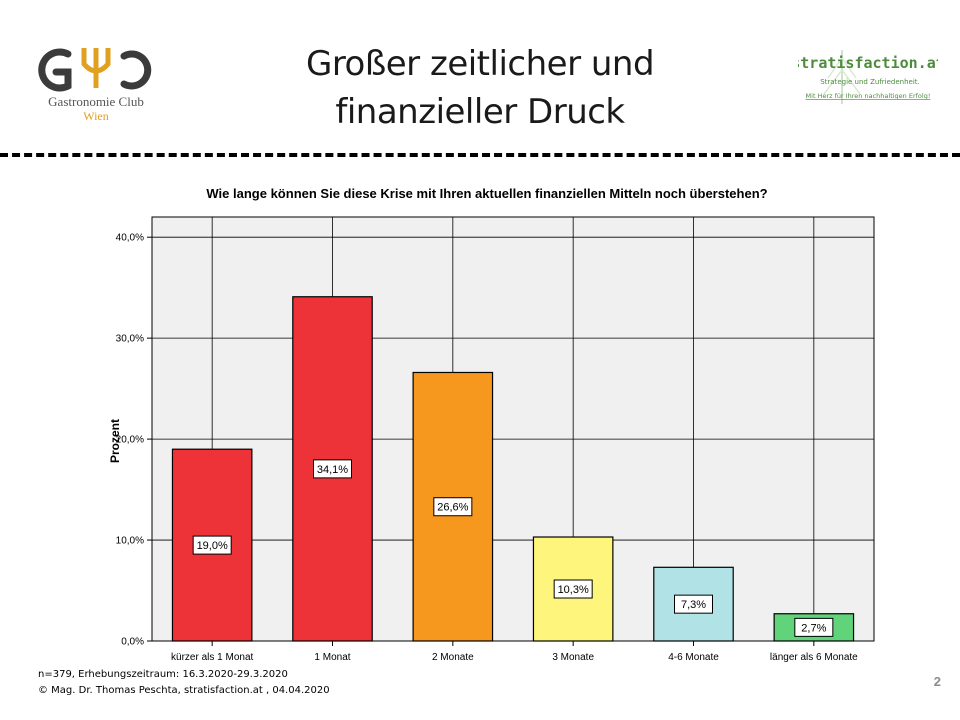 This screenshot has height=720, width=960. I want to click on category-label: kürzer als 1 Monat, so click(212, 657).